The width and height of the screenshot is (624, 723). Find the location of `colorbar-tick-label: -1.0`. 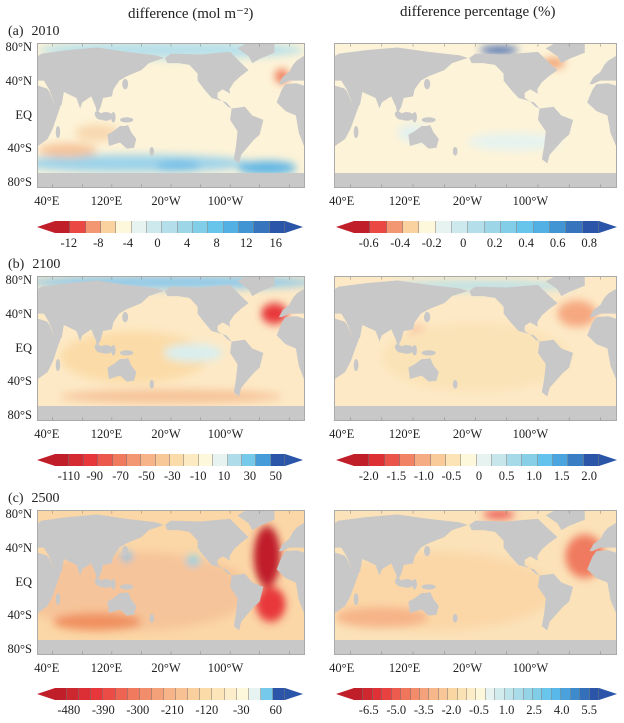

colorbar-tick-label: -1.0 is located at coordinates (423, 476).